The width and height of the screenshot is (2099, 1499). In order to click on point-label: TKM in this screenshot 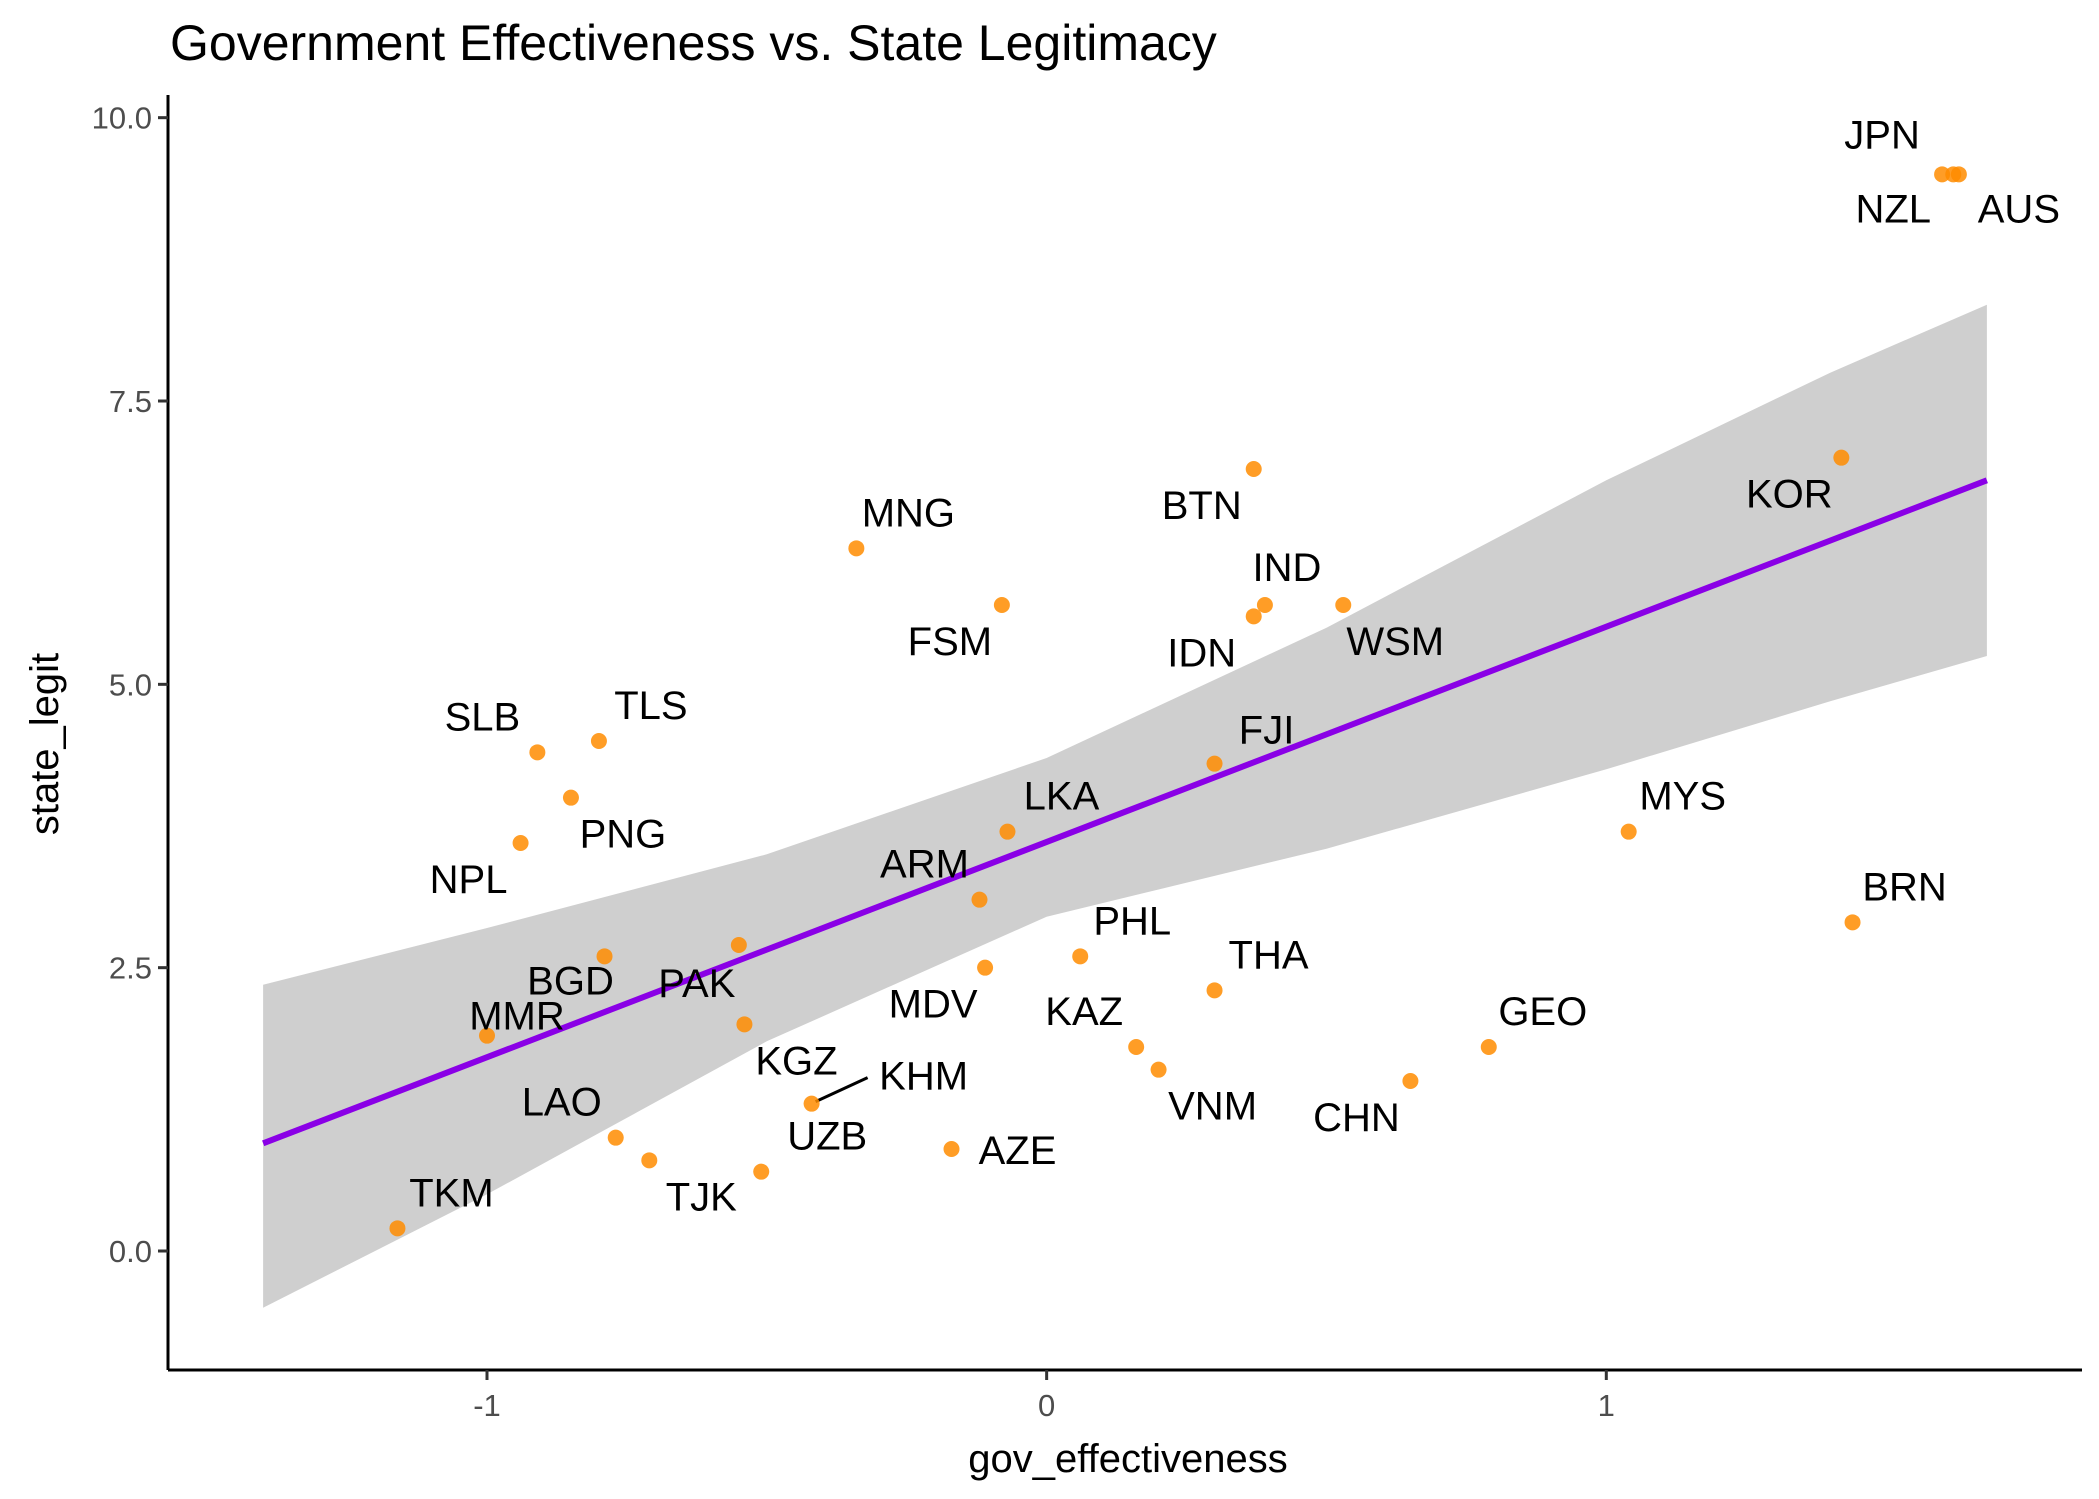, I will do `click(451, 1193)`.